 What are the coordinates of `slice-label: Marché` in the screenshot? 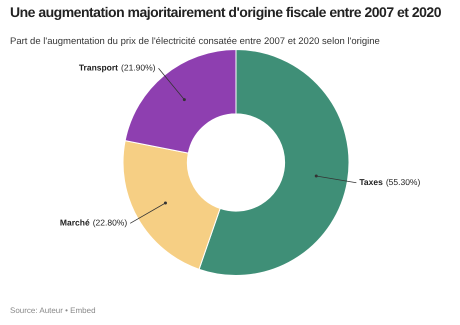 It's located at (75, 223).